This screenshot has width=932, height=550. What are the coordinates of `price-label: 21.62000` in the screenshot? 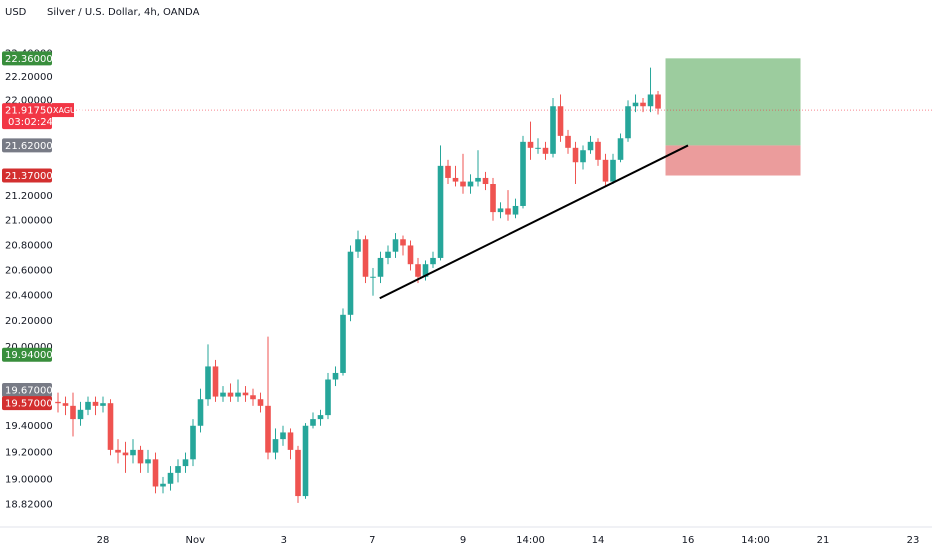 It's located at (29, 146).